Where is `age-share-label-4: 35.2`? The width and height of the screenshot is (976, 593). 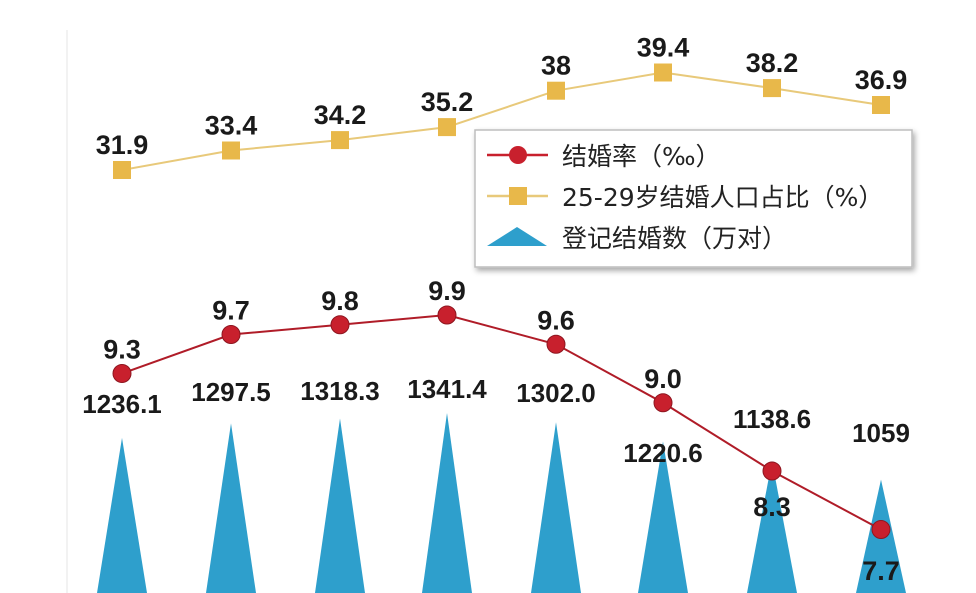
age-share-label-4: 35.2 is located at coordinates (447, 102).